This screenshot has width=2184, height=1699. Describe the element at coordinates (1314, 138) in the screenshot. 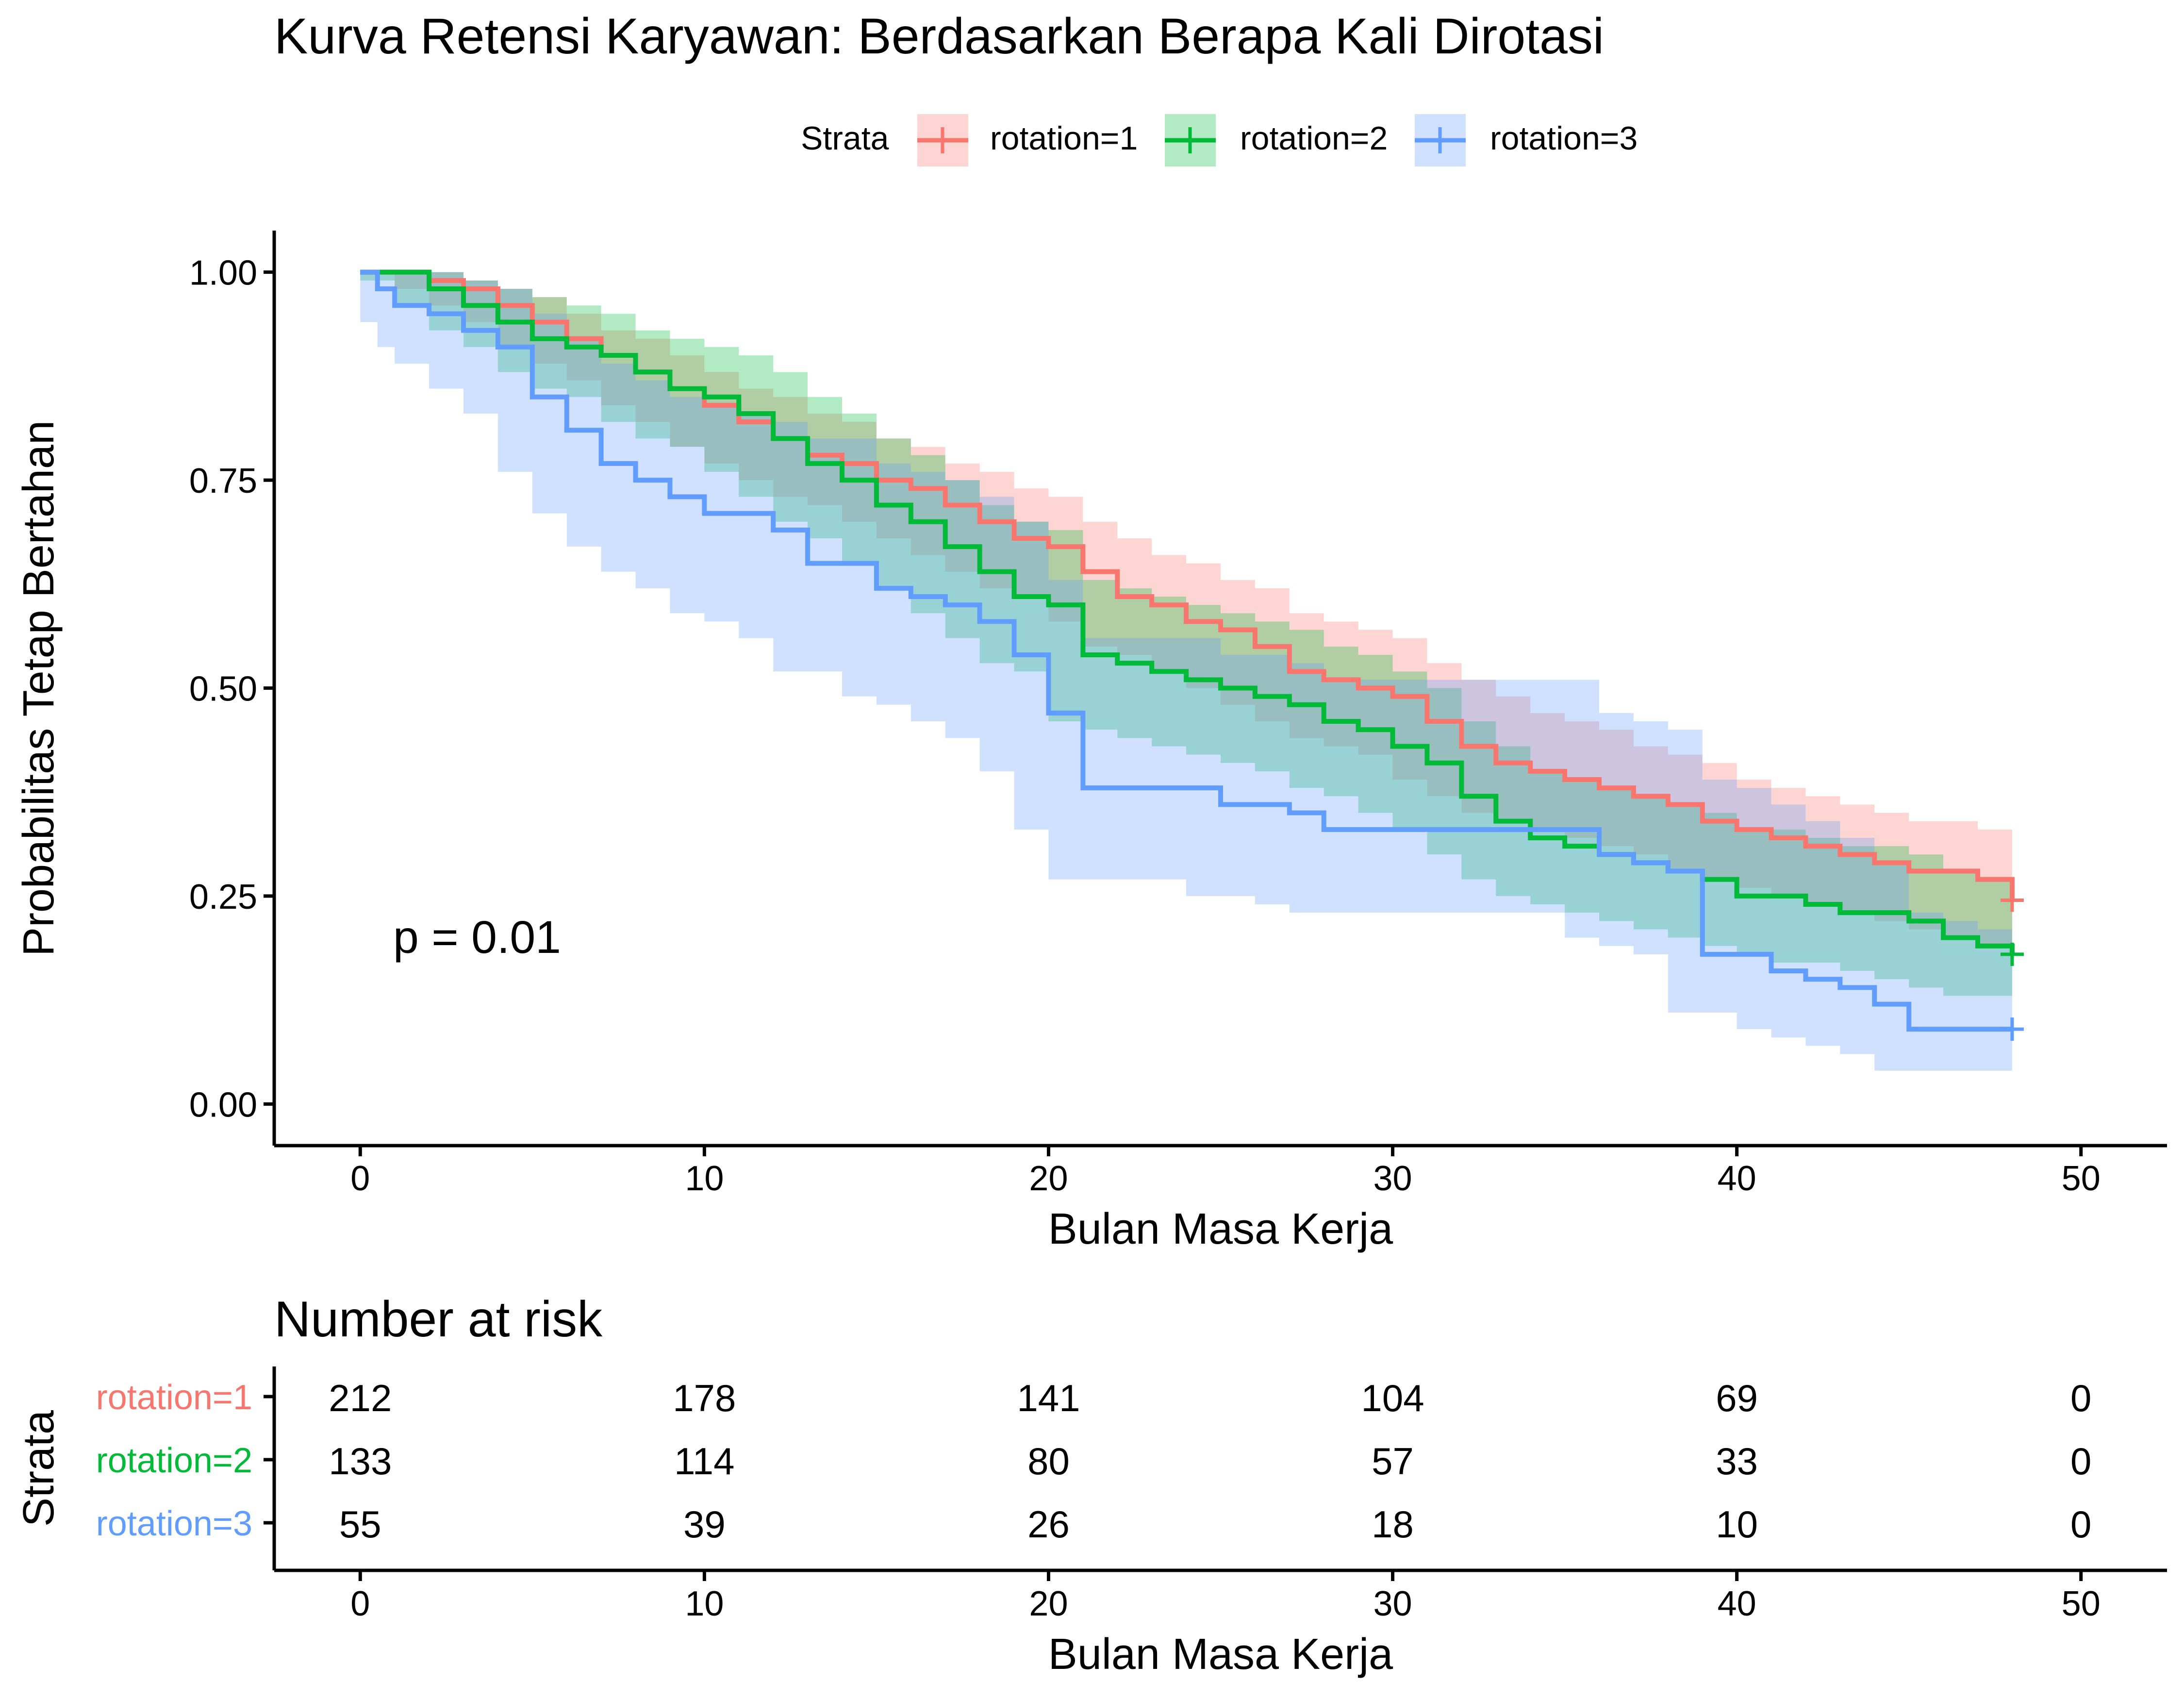

I see `legend-label-rotation-2: rotation=2` at that location.